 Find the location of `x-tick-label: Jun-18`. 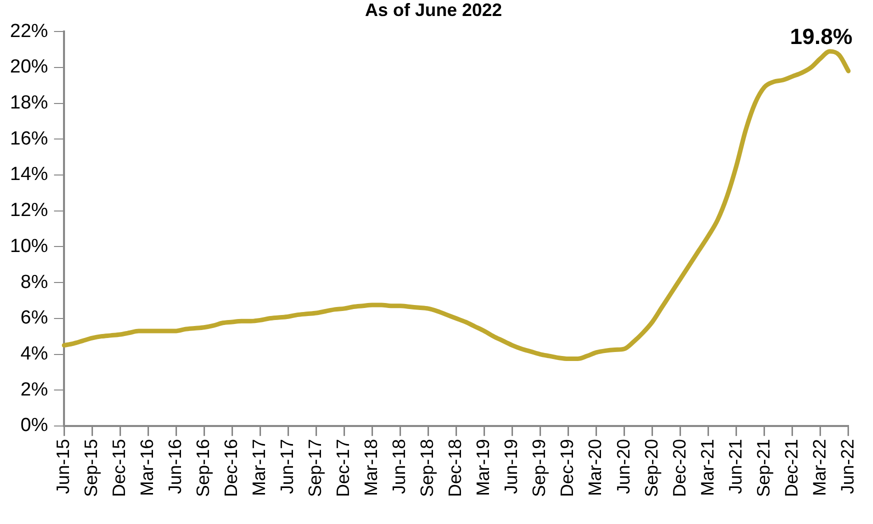

x-tick-label: Jun-18 is located at coordinates (399, 466).